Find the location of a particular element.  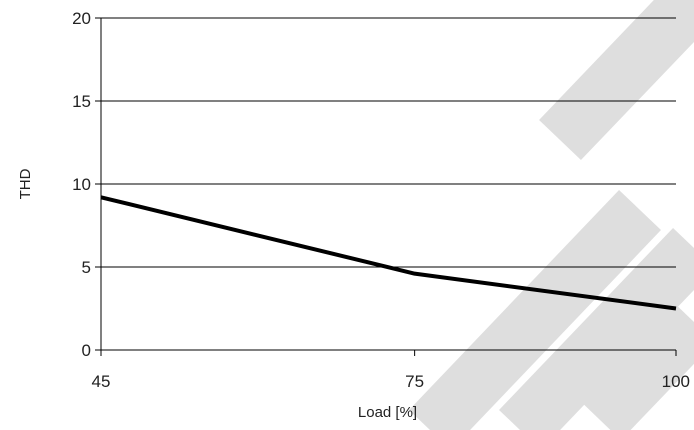

y-tick-label: 5 is located at coordinates (86, 267).